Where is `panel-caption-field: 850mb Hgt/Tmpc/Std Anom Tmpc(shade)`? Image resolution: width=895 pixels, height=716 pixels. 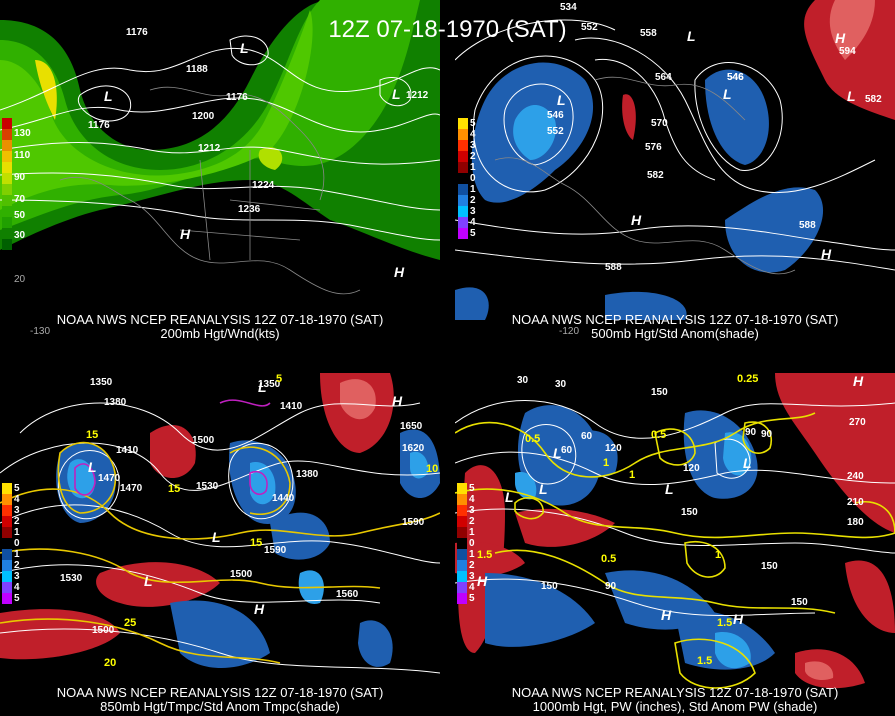
panel-caption-field: 850mb Hgt/Tmpc/Std Anom Tmpc(shade) is located at coordinates (220, 706).